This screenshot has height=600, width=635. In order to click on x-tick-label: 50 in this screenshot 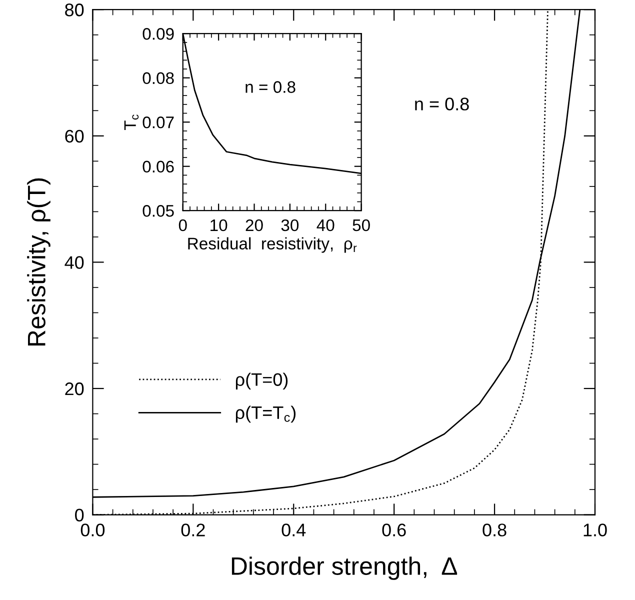, I will do `click(361, 225)`.